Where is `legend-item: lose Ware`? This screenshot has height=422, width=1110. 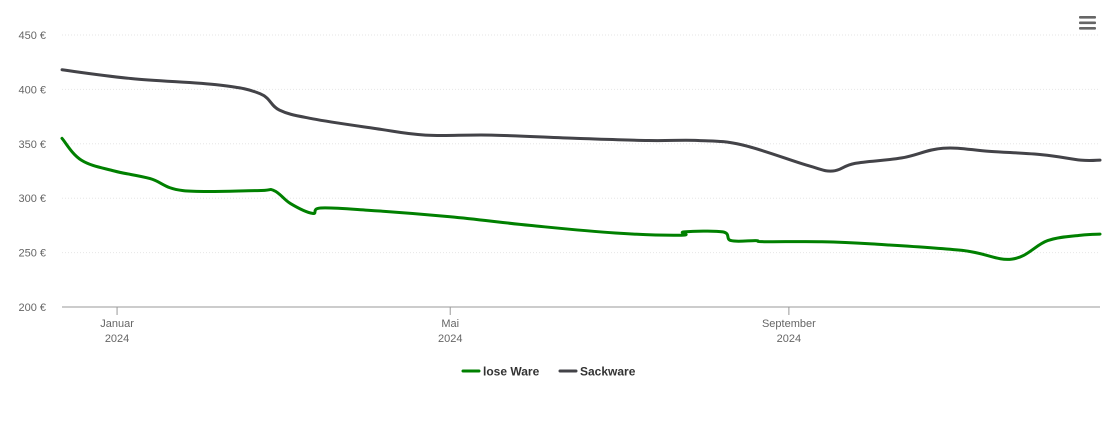 legend-item: lose Ware is located at coordinates (500, 372).